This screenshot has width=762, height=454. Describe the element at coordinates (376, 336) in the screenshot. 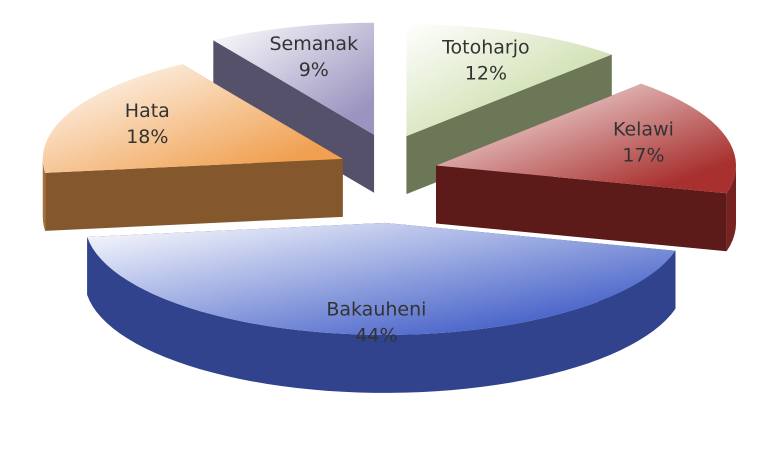

I see `slice-value-label: 44%` at that location.